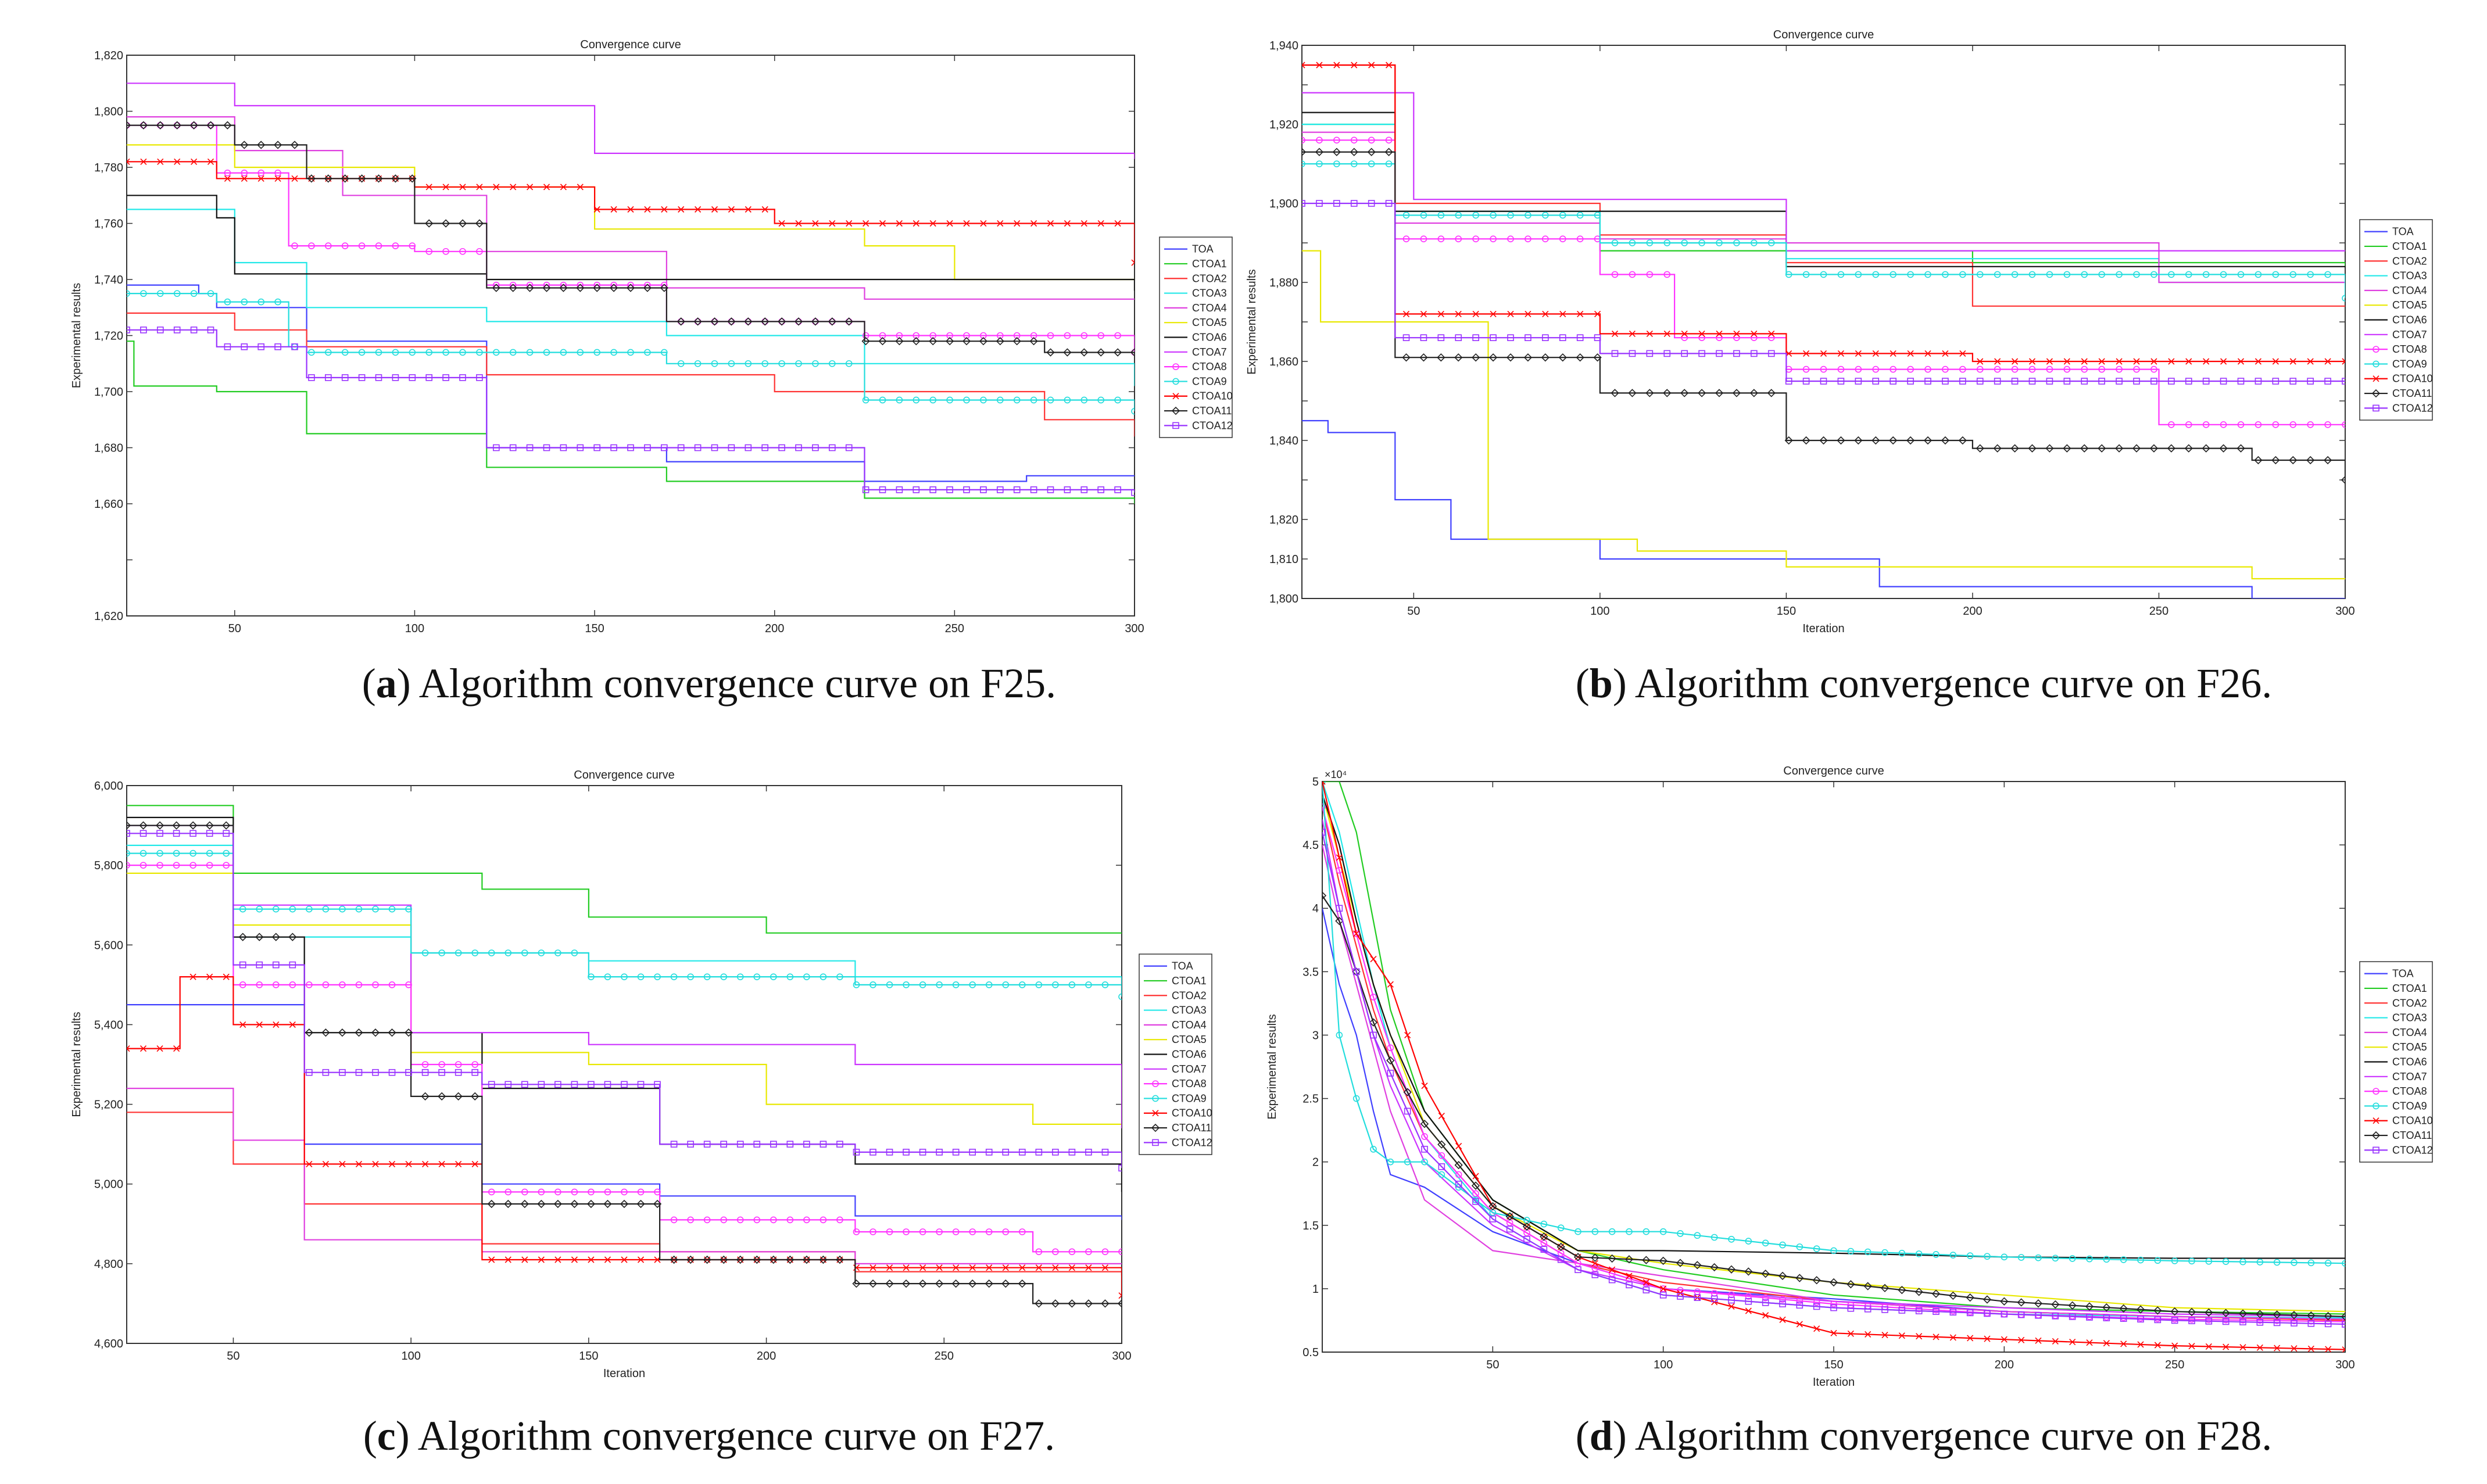 Image resolution: width=2487 pixels, height=1484 pixels. What do you see at coordinates (2175, 1364) in the screenshot?
I see `x-tick-label: 250` at bounding box center [2175, 1364].